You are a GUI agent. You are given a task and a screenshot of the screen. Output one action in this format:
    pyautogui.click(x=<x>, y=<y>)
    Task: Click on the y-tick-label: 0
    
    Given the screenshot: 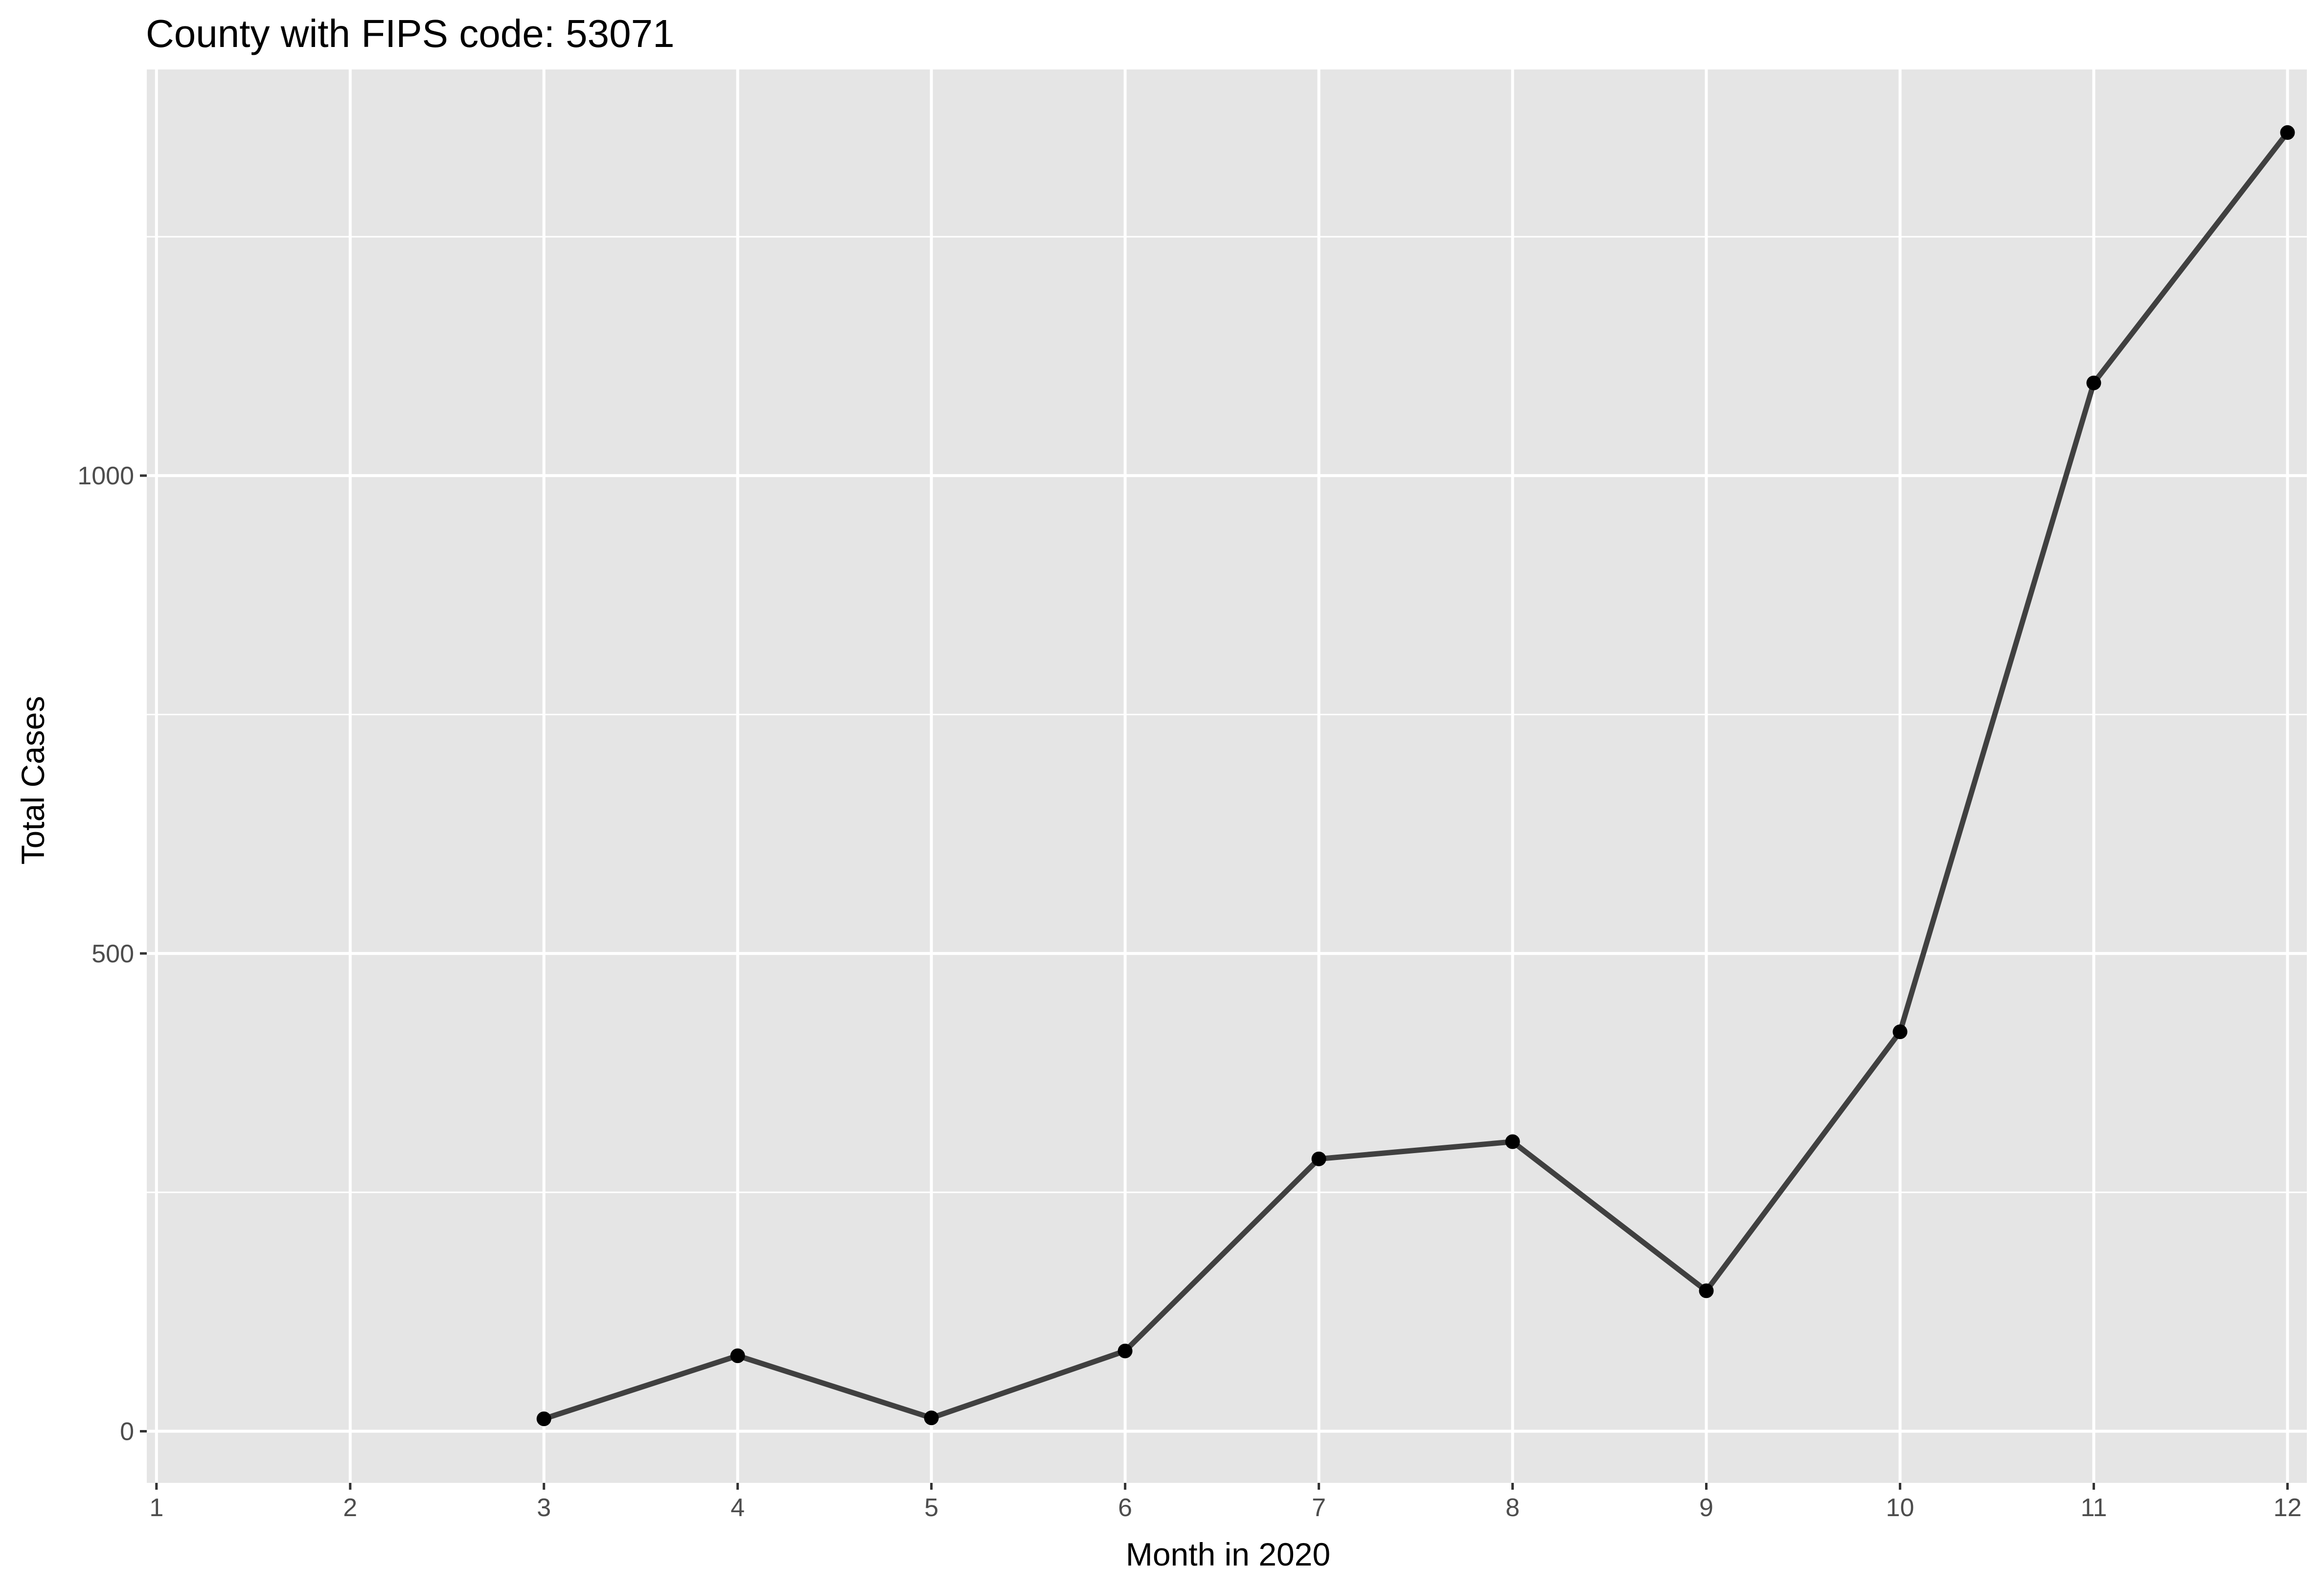 What is the action you would take?
    pyautogui.click(x=127, y=1432)
    